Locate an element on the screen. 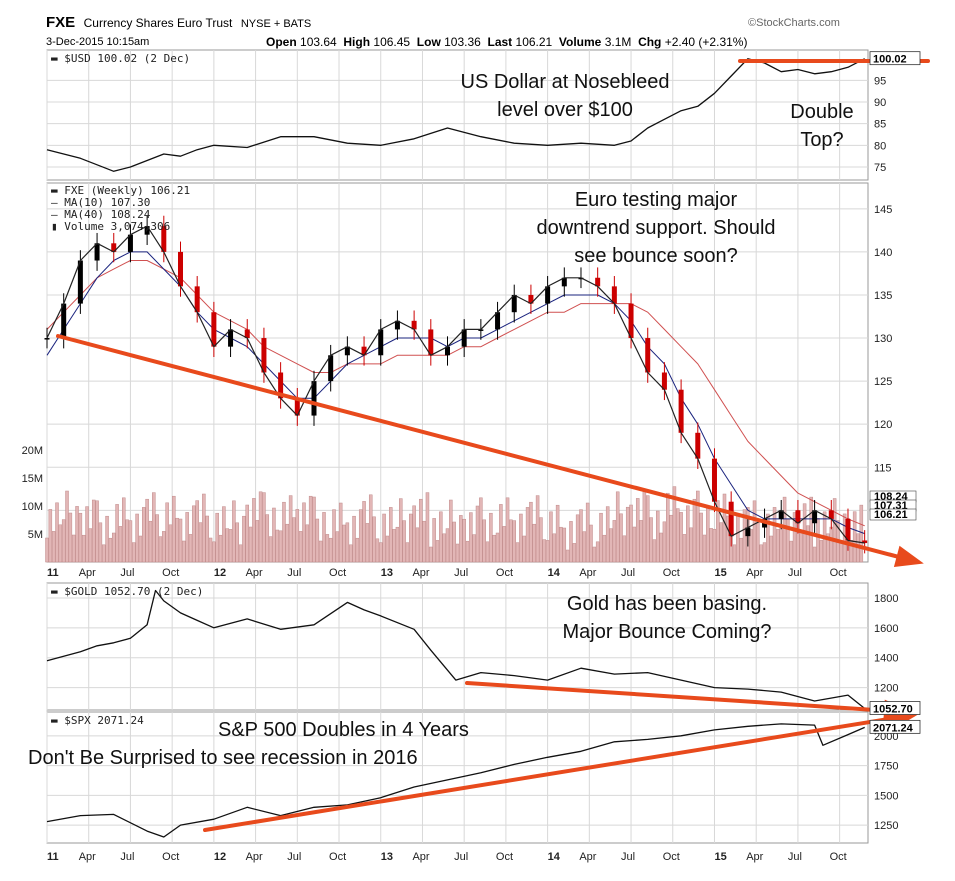 Image resolution: width=955 pixels, height=881 pixels. chg-label: Chg is located at coordinates (650, 42).